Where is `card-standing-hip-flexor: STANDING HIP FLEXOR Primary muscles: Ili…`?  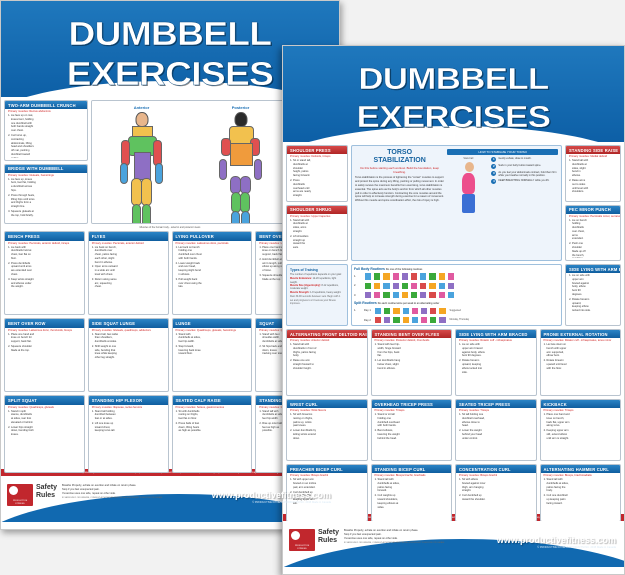
card-standing-hip-flexor: STANDING HIP FLEXOR Primary muscles: Ili… is located at coordinates (128, 434).